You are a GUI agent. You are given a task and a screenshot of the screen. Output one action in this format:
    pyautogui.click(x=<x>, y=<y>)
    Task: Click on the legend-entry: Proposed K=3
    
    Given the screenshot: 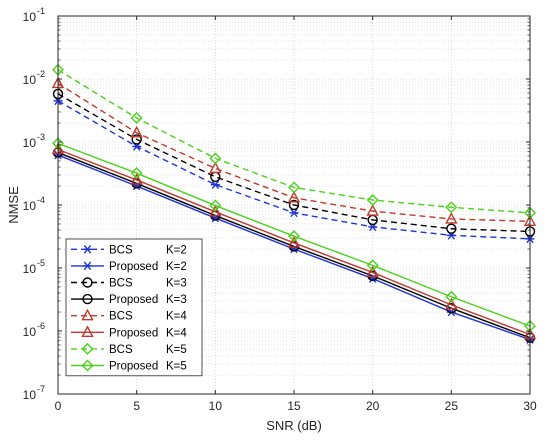 What is the action you would take?
    pyautogui.click(x=129, y=299)
    